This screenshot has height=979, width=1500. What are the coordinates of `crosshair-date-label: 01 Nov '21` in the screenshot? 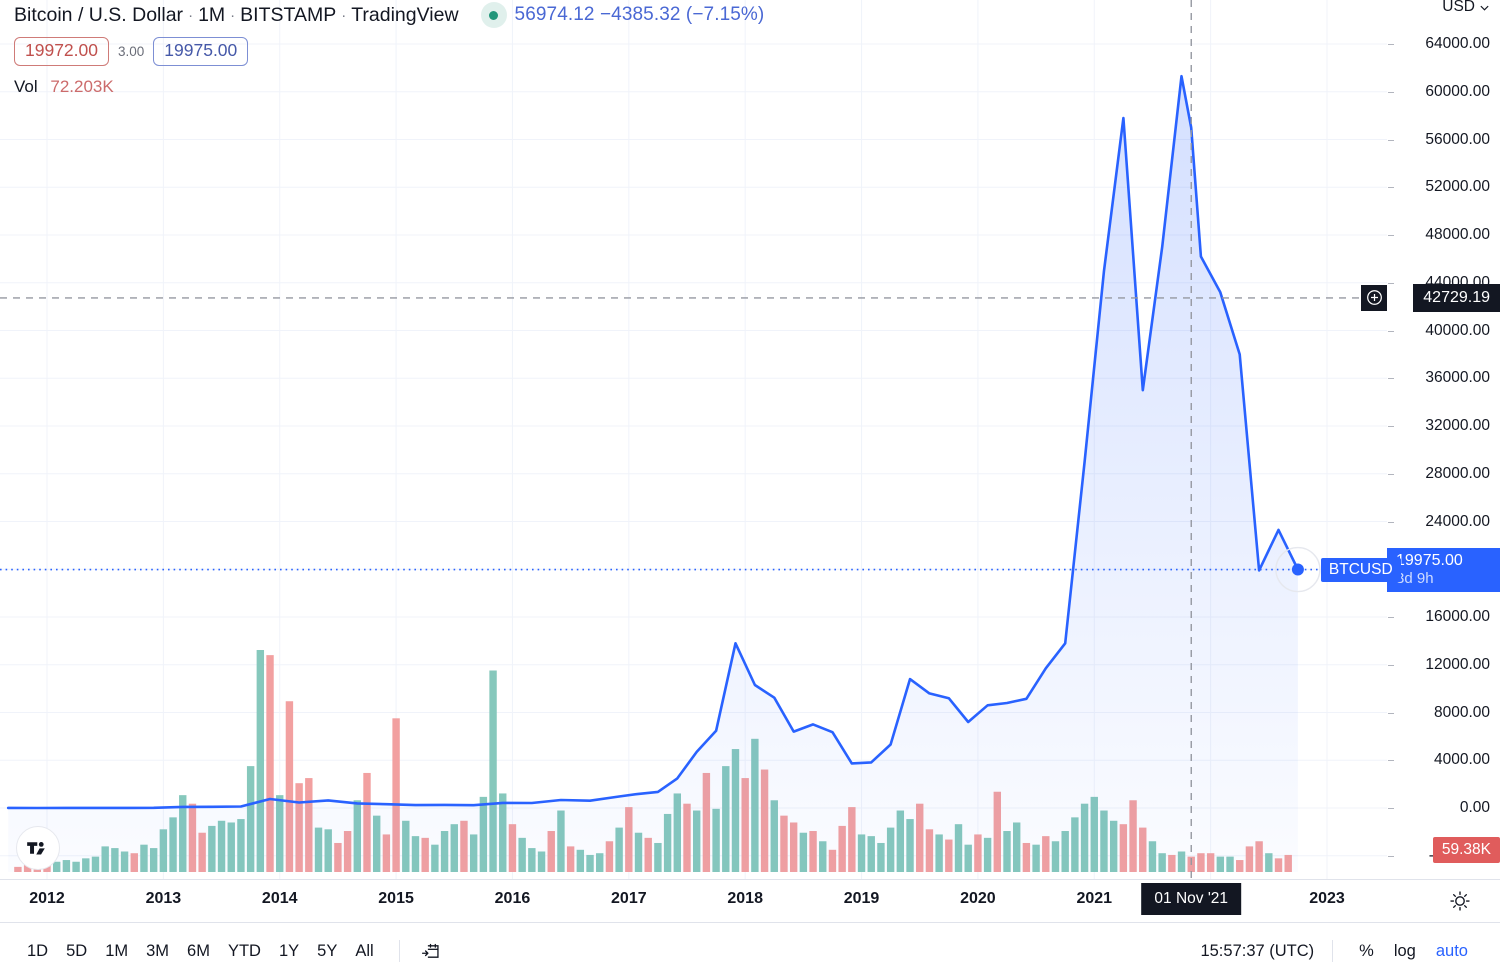 It's located at (1191, 899).